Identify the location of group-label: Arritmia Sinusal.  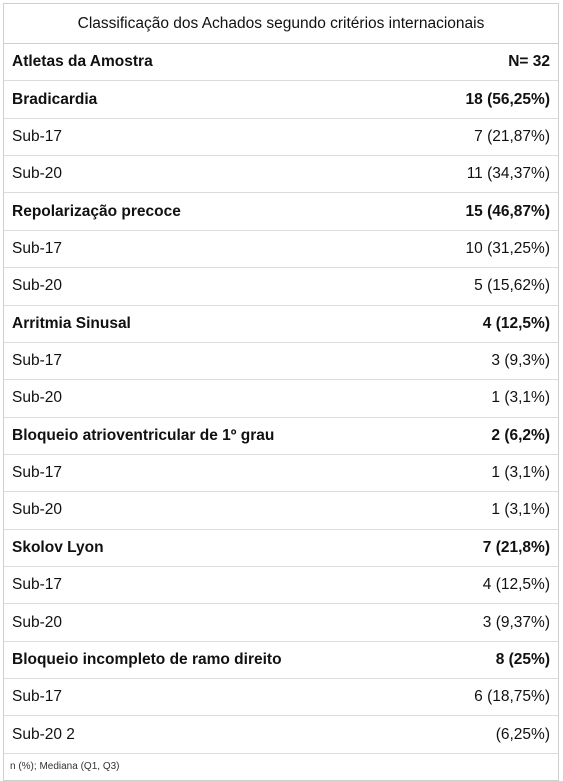
(71, 323).